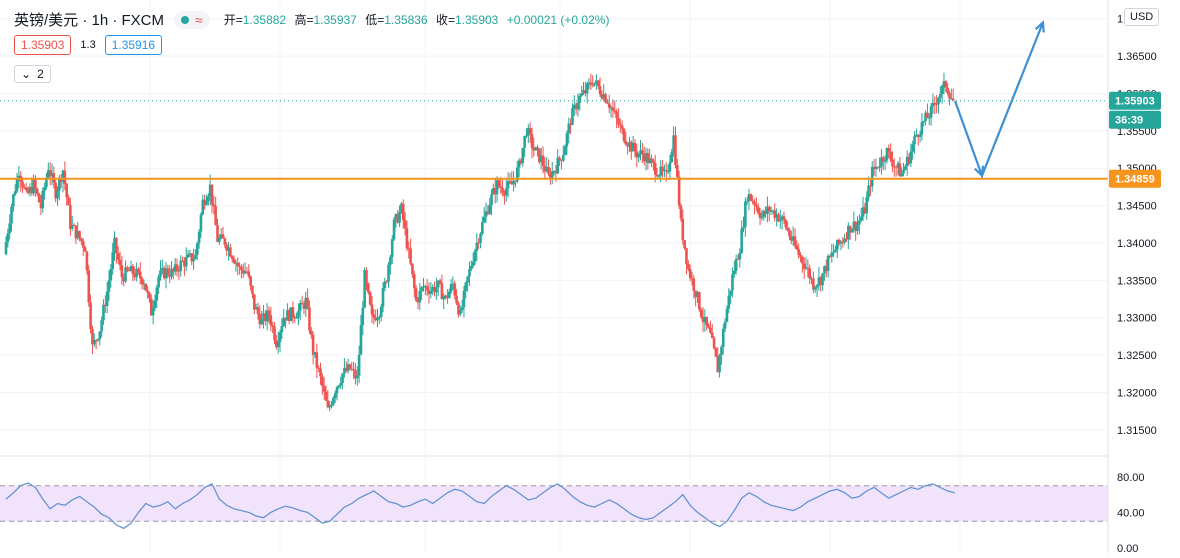 The height and width of the screenshot is (558, 1180). What do you see at coordinates (43, 45) in the screenshot?
I see `sell-button: 1.35903` at bounding box center [43, 45].